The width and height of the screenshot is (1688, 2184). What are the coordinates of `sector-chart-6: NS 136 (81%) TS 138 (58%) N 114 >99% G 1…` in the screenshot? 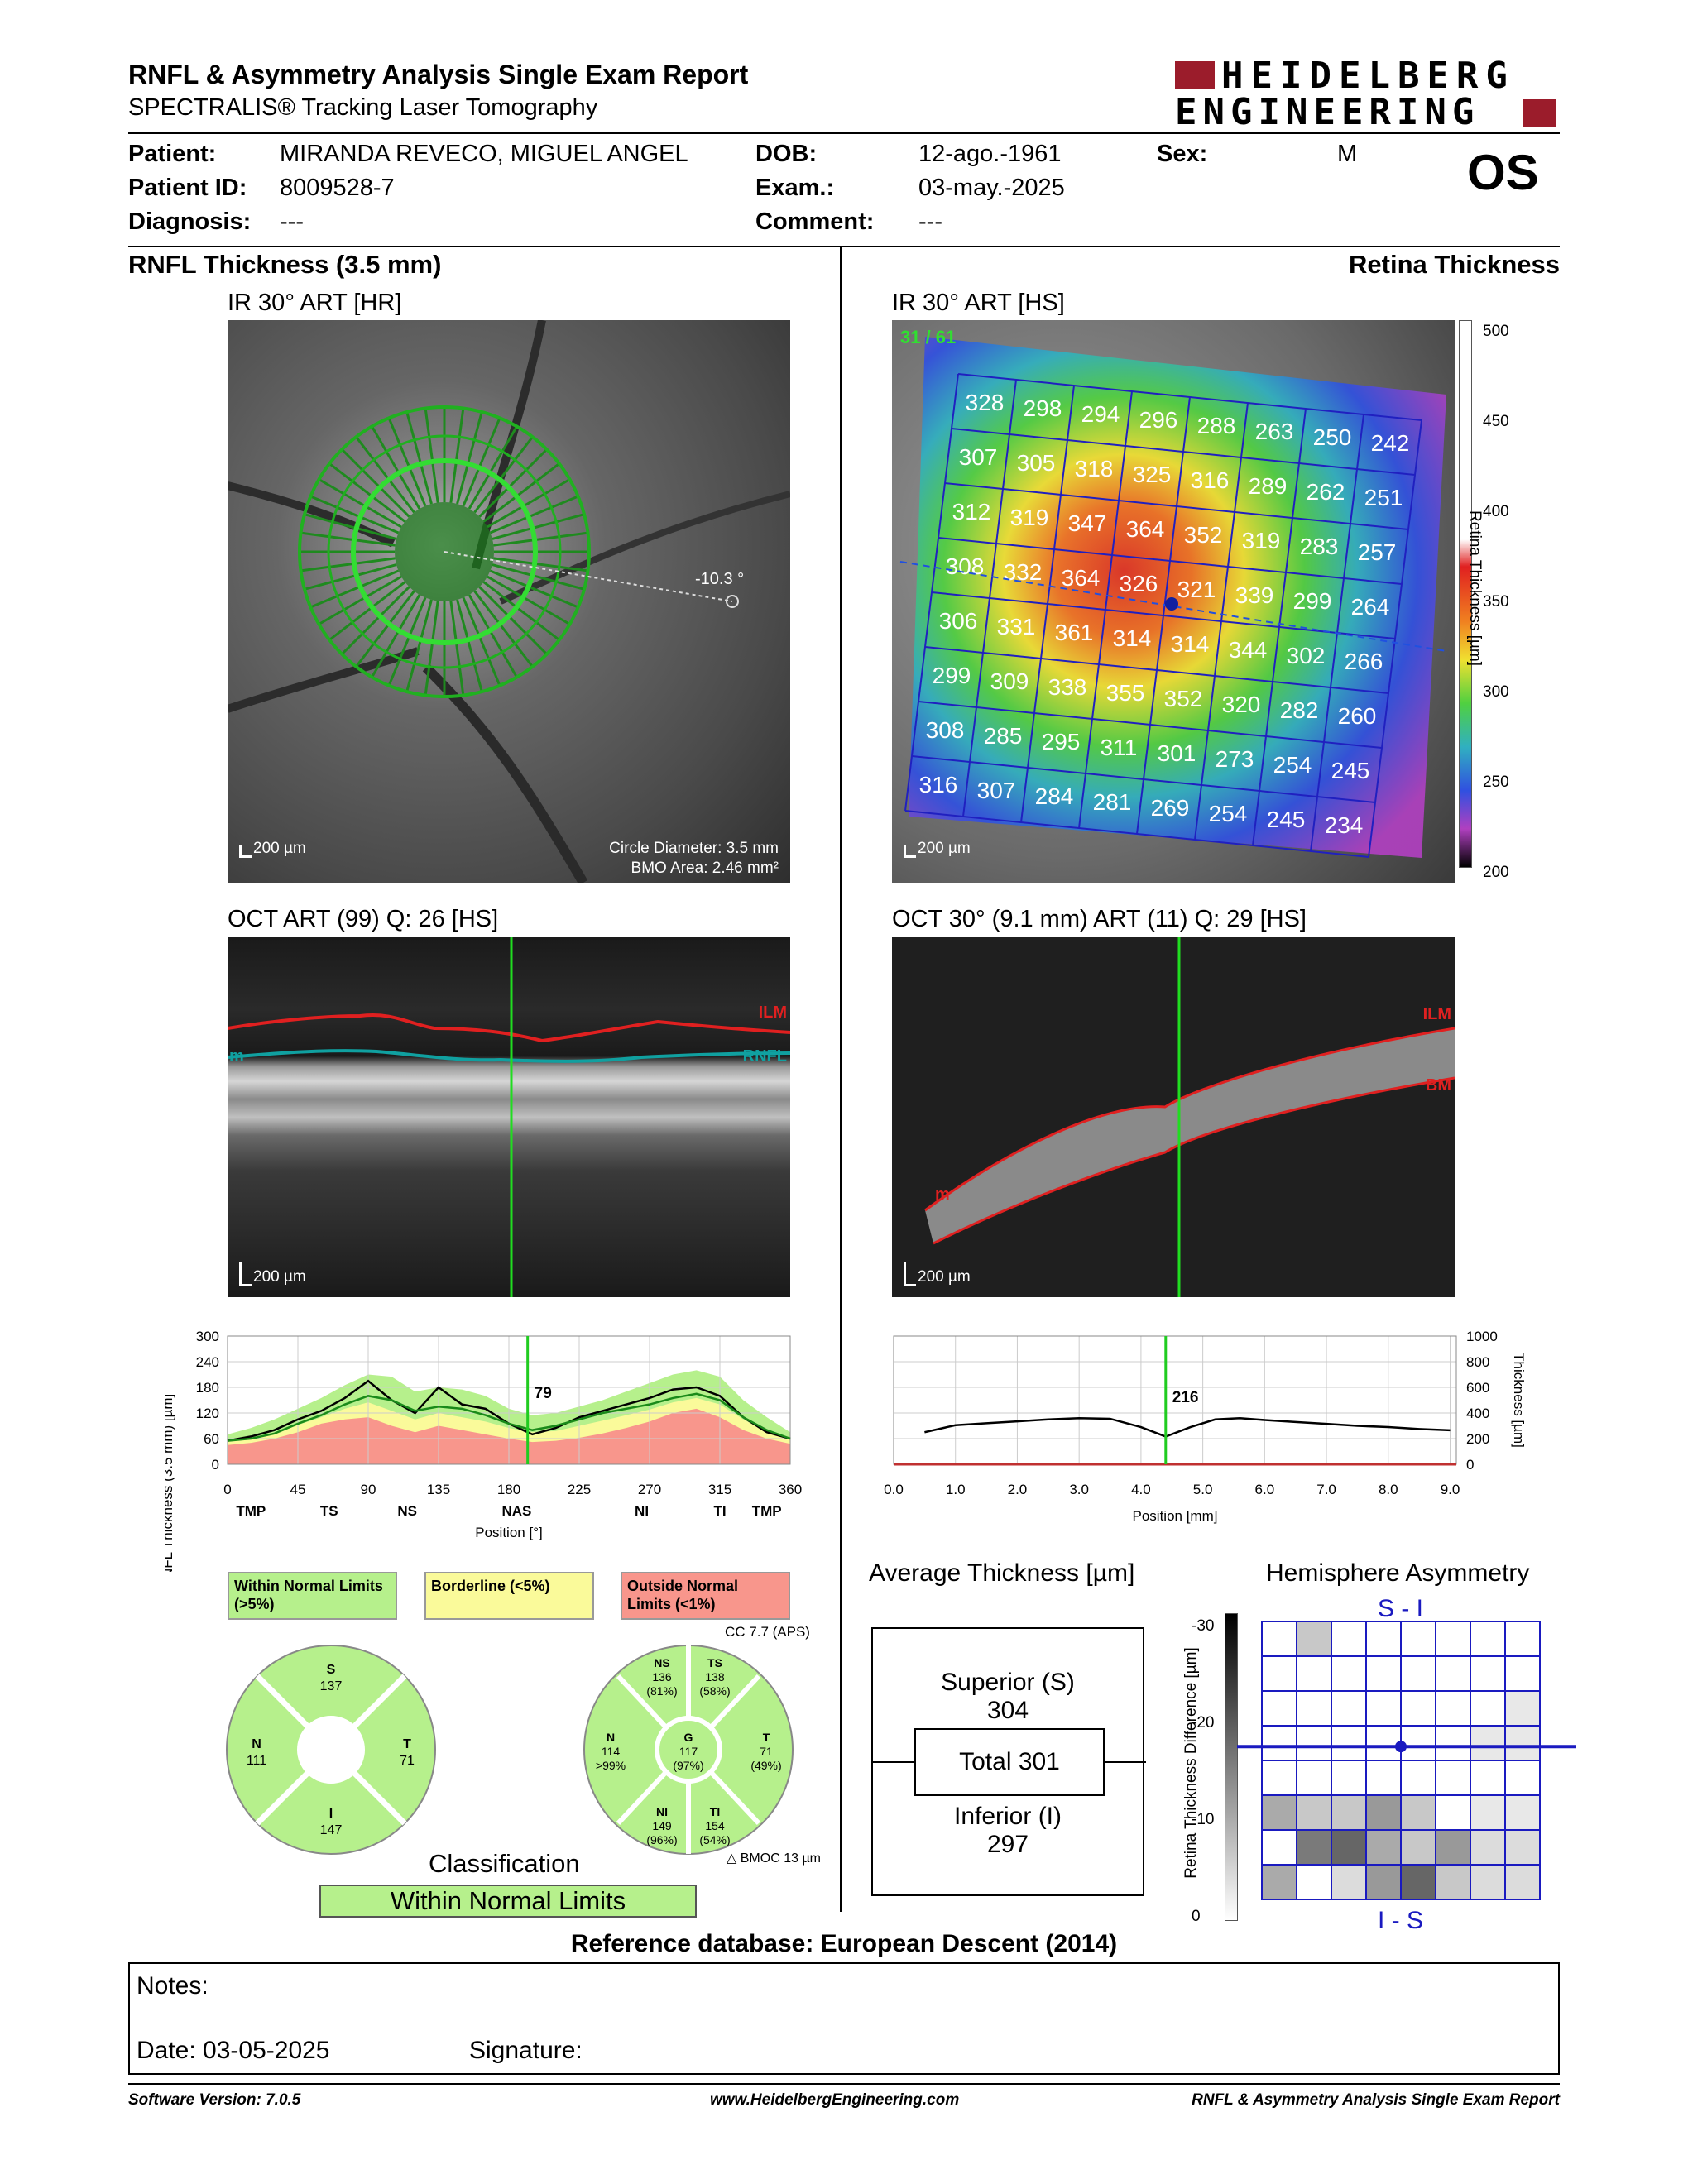 It's located at (688, 1750).